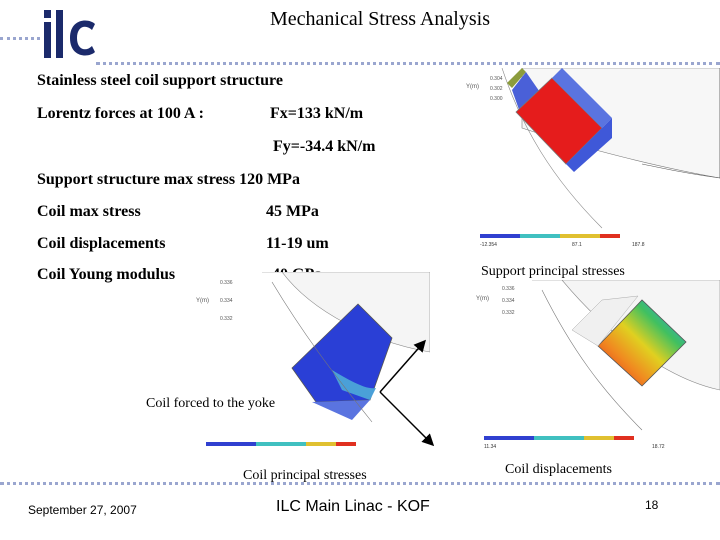  Describe the element at coordinates (577, 245) in the screenshot. I see `svg-text: 87.1` at that location.